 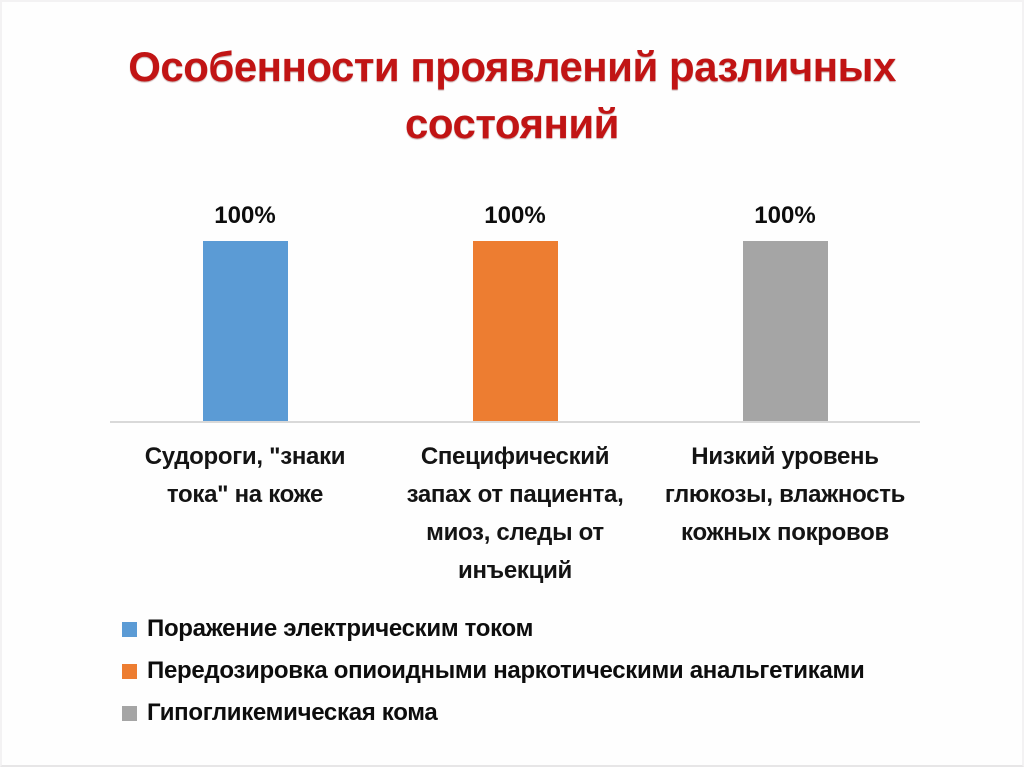 What do you see at coordinates (129, 713) in the screenshot?
I see `legend-swatch-gray-icon` at bounding box center [129, 713].